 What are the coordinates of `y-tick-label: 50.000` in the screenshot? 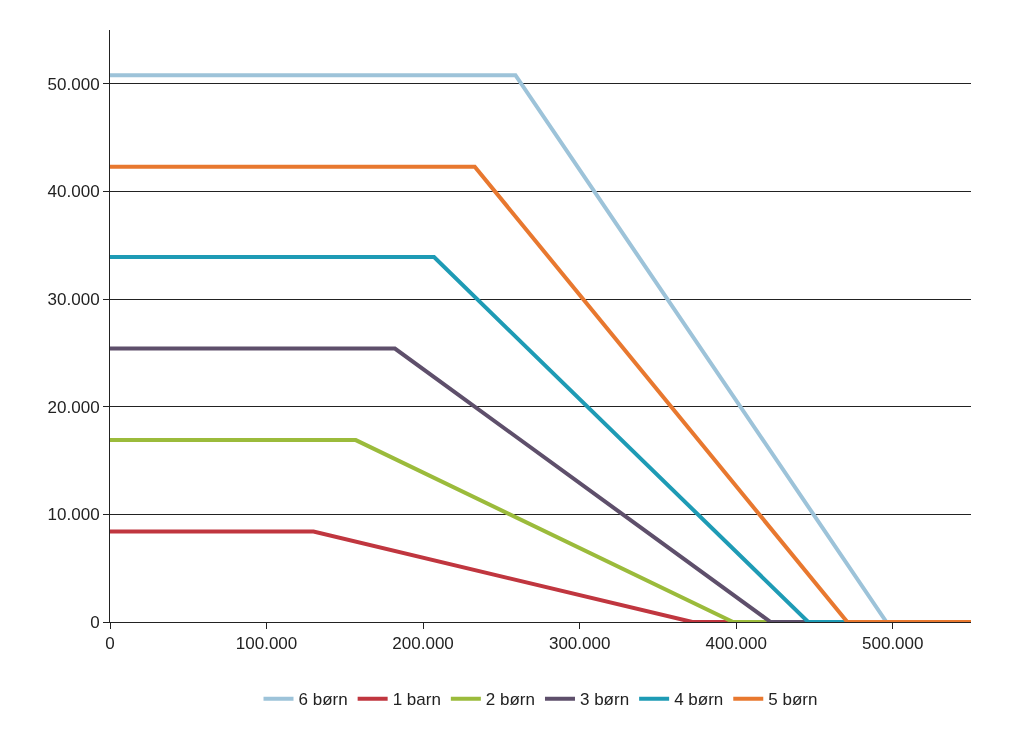 It's located at (73, 84).